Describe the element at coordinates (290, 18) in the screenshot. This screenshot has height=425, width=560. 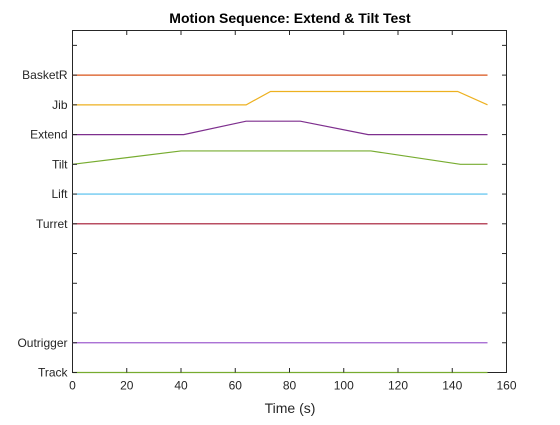
I see `chart-title: Motion Sequence: Extend & Tilt Test` at that location.